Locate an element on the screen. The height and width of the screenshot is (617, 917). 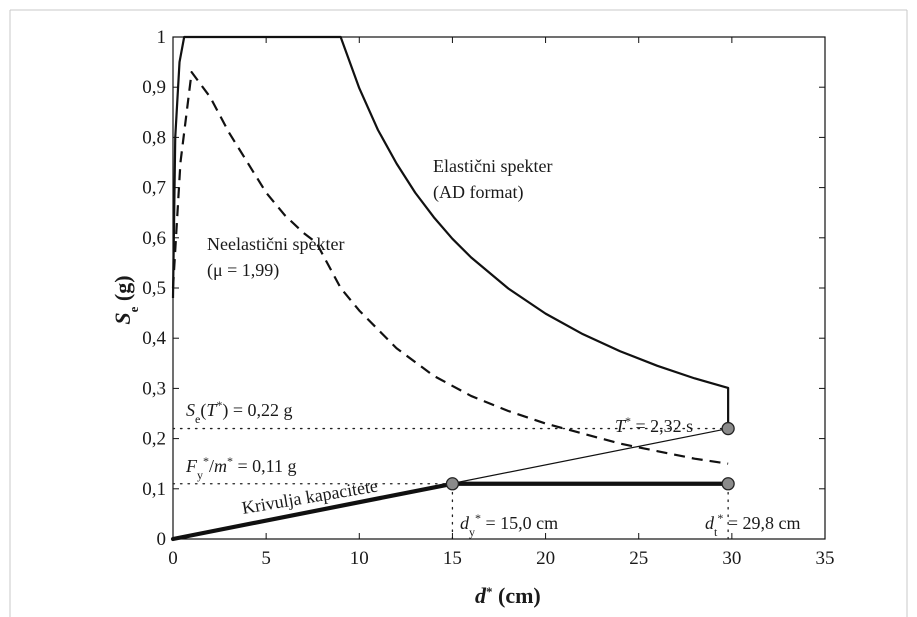
x-tick-label: 35 is located at coordinates (825, 558).